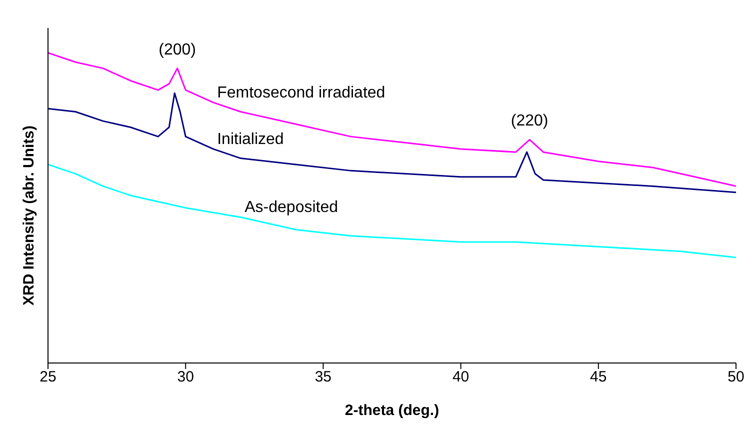 The width and height of the screenshot is (750, 438). What do you see at coordinates (177, 49) in the screenshot?
I see `annotation: (200)` at bounding box center [177, 49].